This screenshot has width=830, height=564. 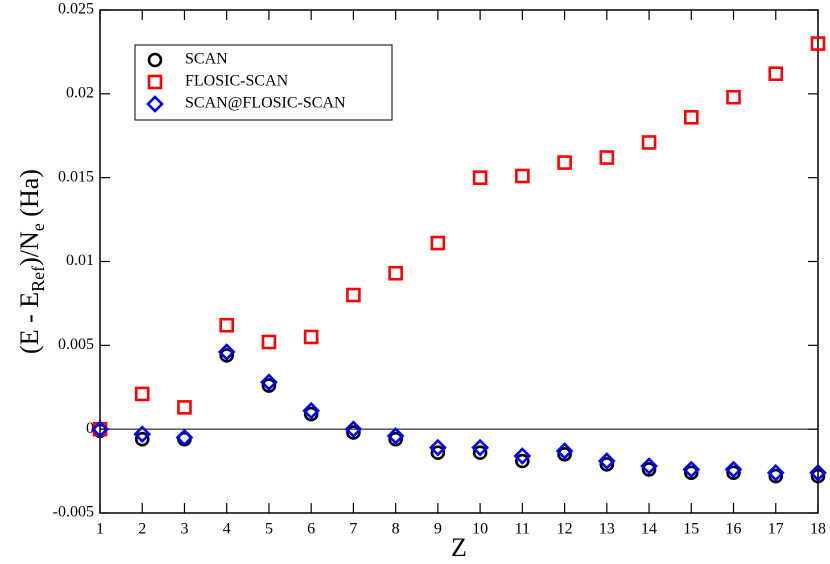 I want to click on legend-label: SCAN@FLOSIC-SCAN, so click(x=265, y=103).